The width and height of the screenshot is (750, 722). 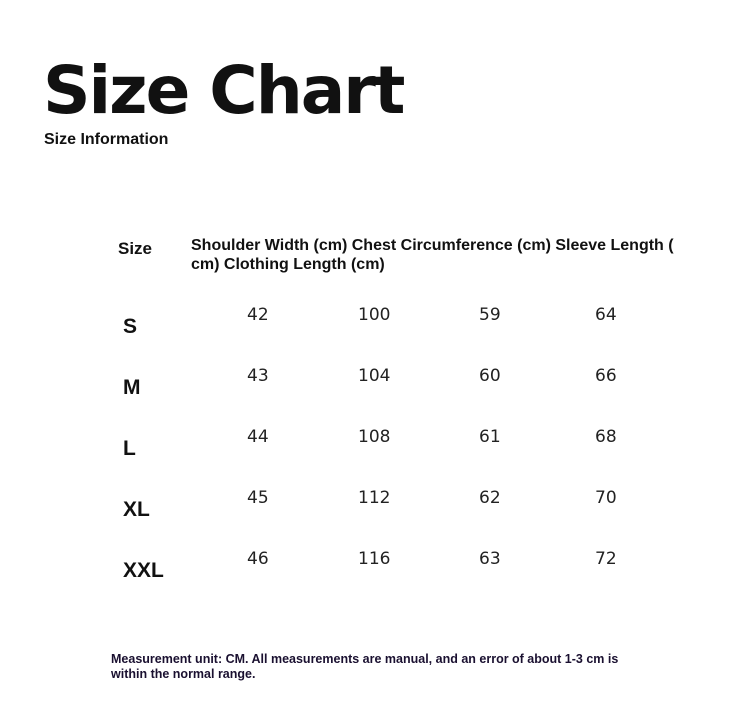 What do you see at coordinates (130, 326) in the screenshot?
I see `size-label: S` at bounding box center [130, 326].